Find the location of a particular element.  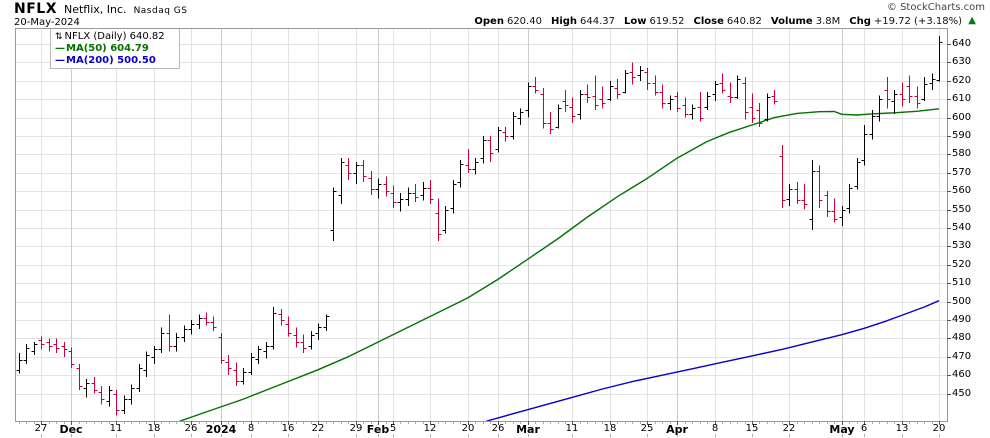

chart-date: 20-May-2024 is located at coordinates (47, 22).